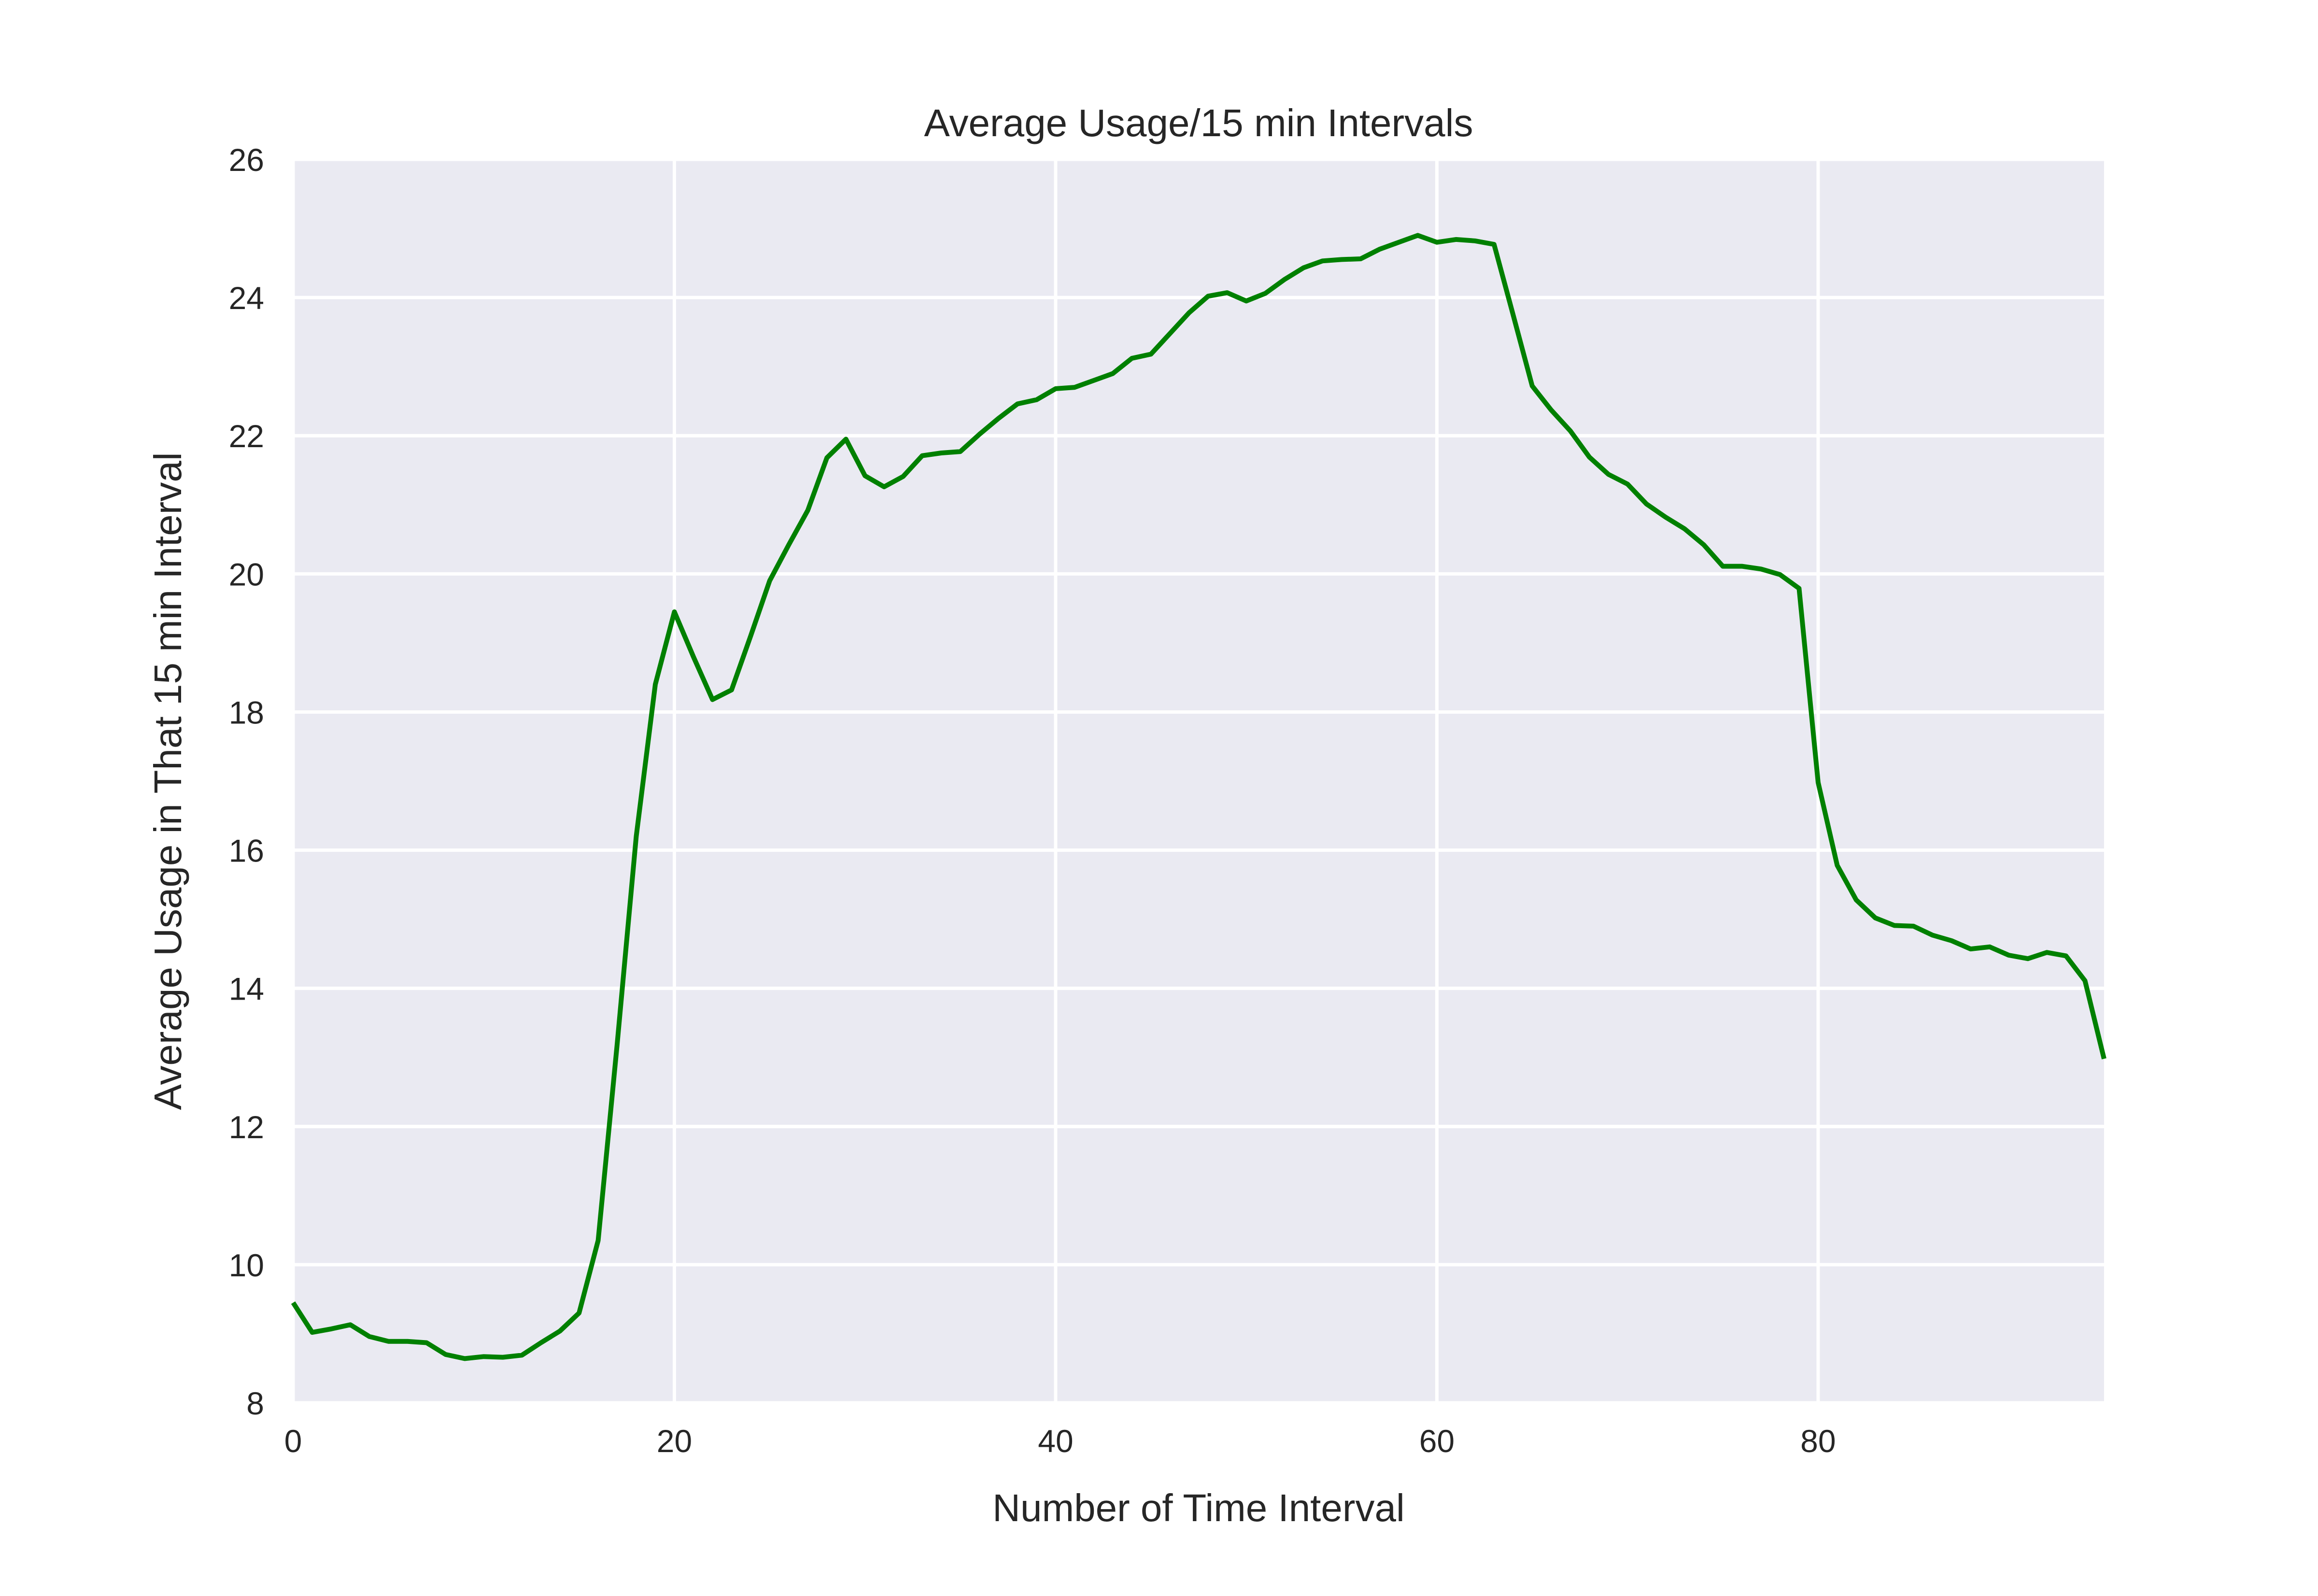  I want to click on y-tick-label: 20, so click(246, 574).